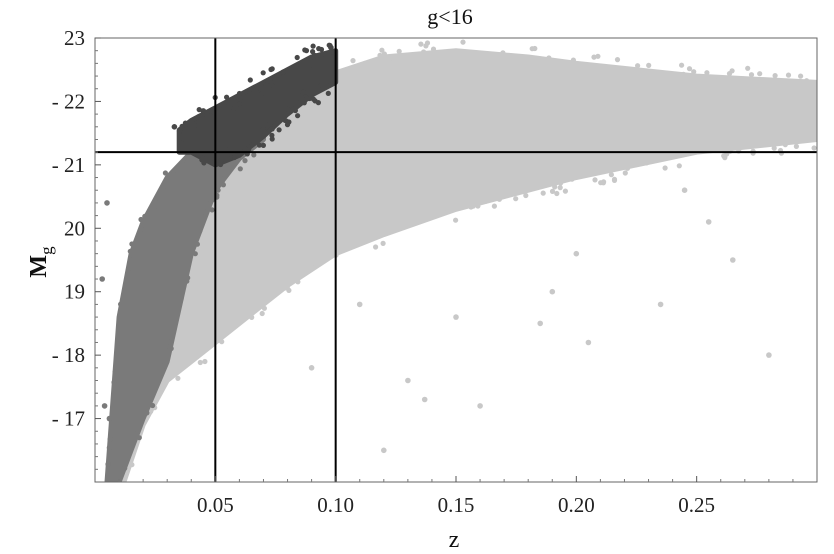 This screenshot has width=834, height=554. What do you see at coordinates (68, 165) in the screenshot?
I see `y-tick-label: - 21` at bounding box center [68, 165].